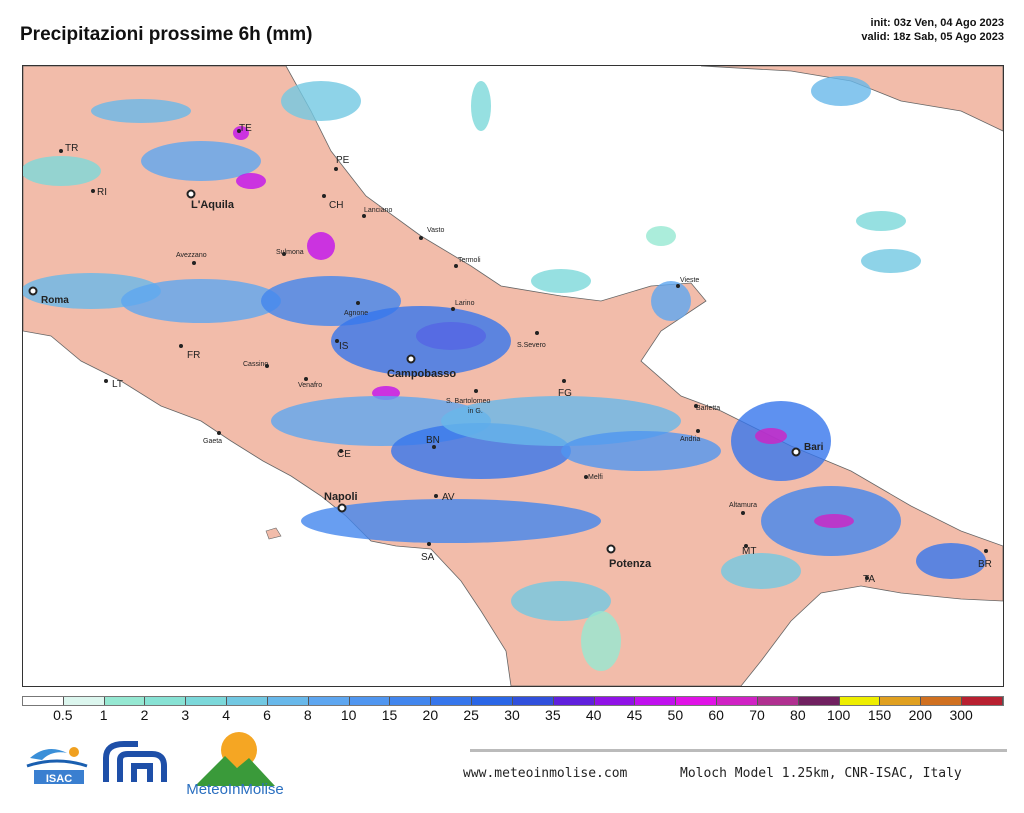 Image resolution: width=1024 pixels, height=813 pixels. What do you see at coordinates (471, 715) in the screenshot?
I see `colorbar-label: 25` at bounding box center [471, 715].